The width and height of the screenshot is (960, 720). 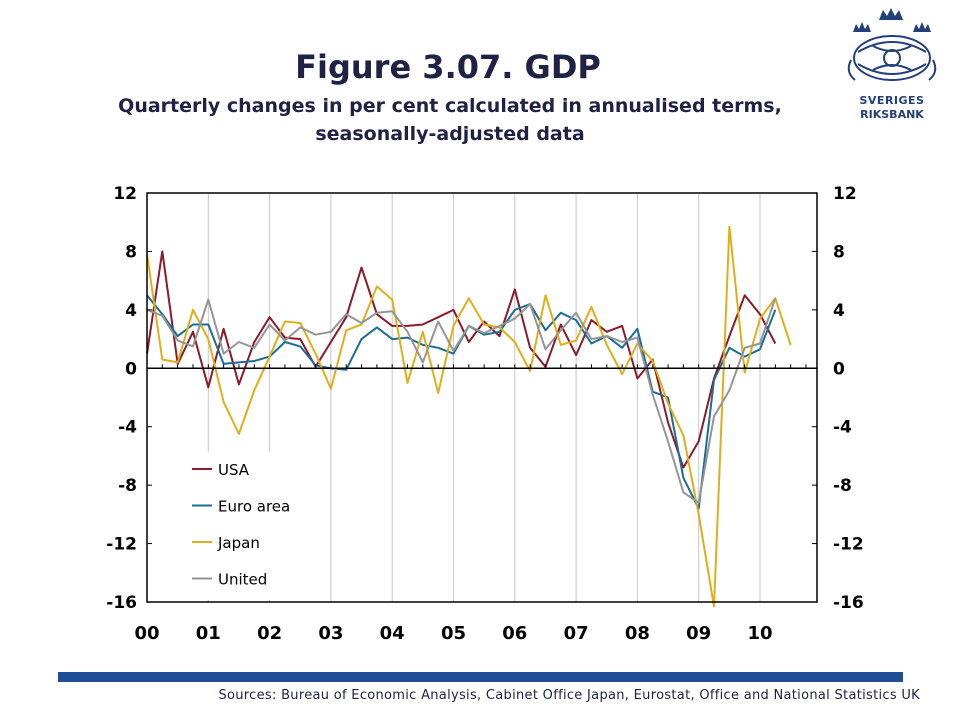 I want to click on y-tick-label-right: -4, so click(x=842, y=428).